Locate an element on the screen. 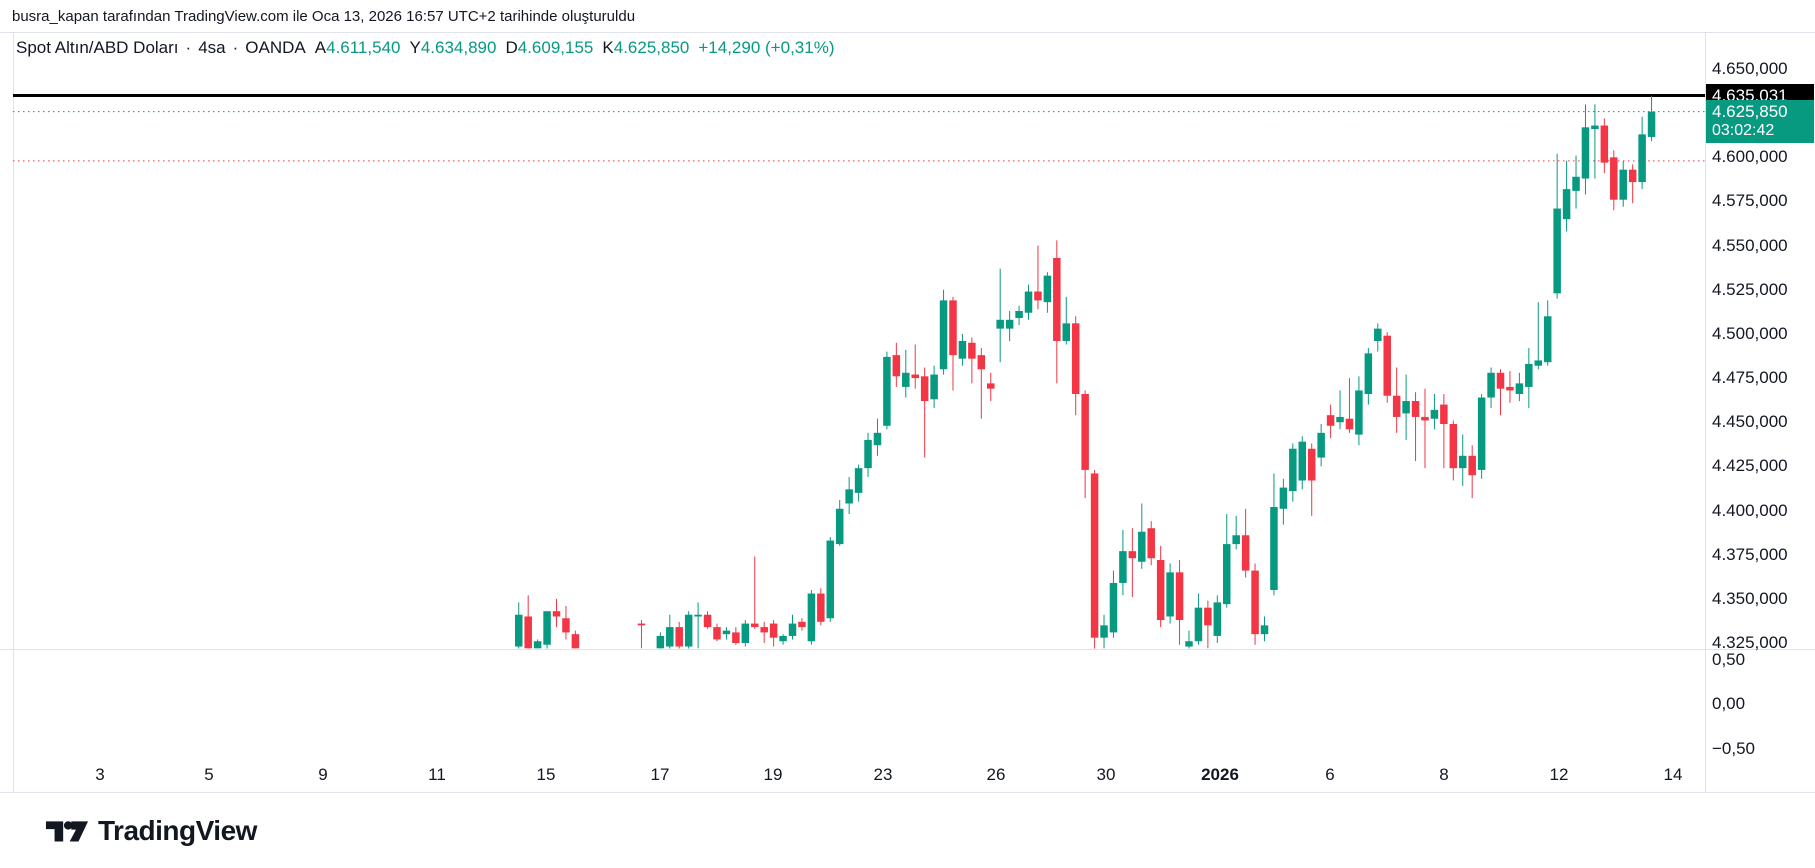 This screenshot has width=1815, height=868. high-pair: Y4.634,890 is located at coordinates (452, 48).